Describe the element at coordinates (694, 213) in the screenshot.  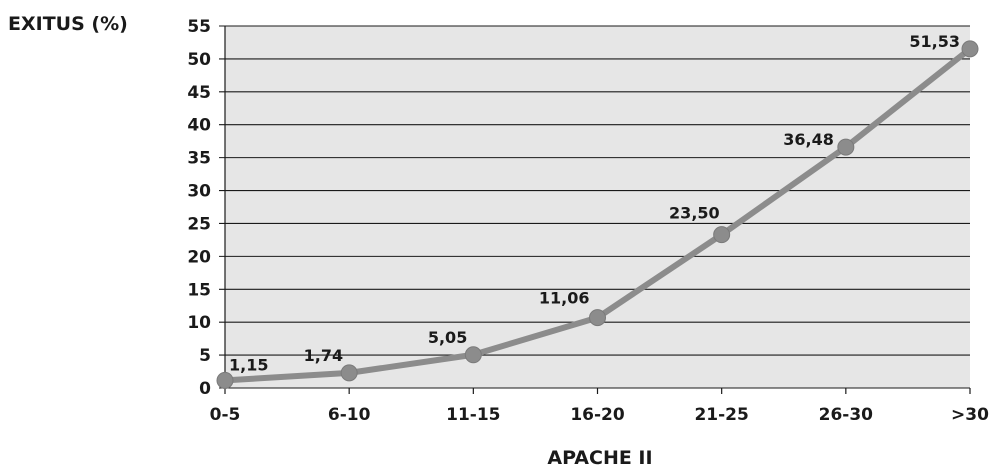
I see `data-label: 23,50` at that location.